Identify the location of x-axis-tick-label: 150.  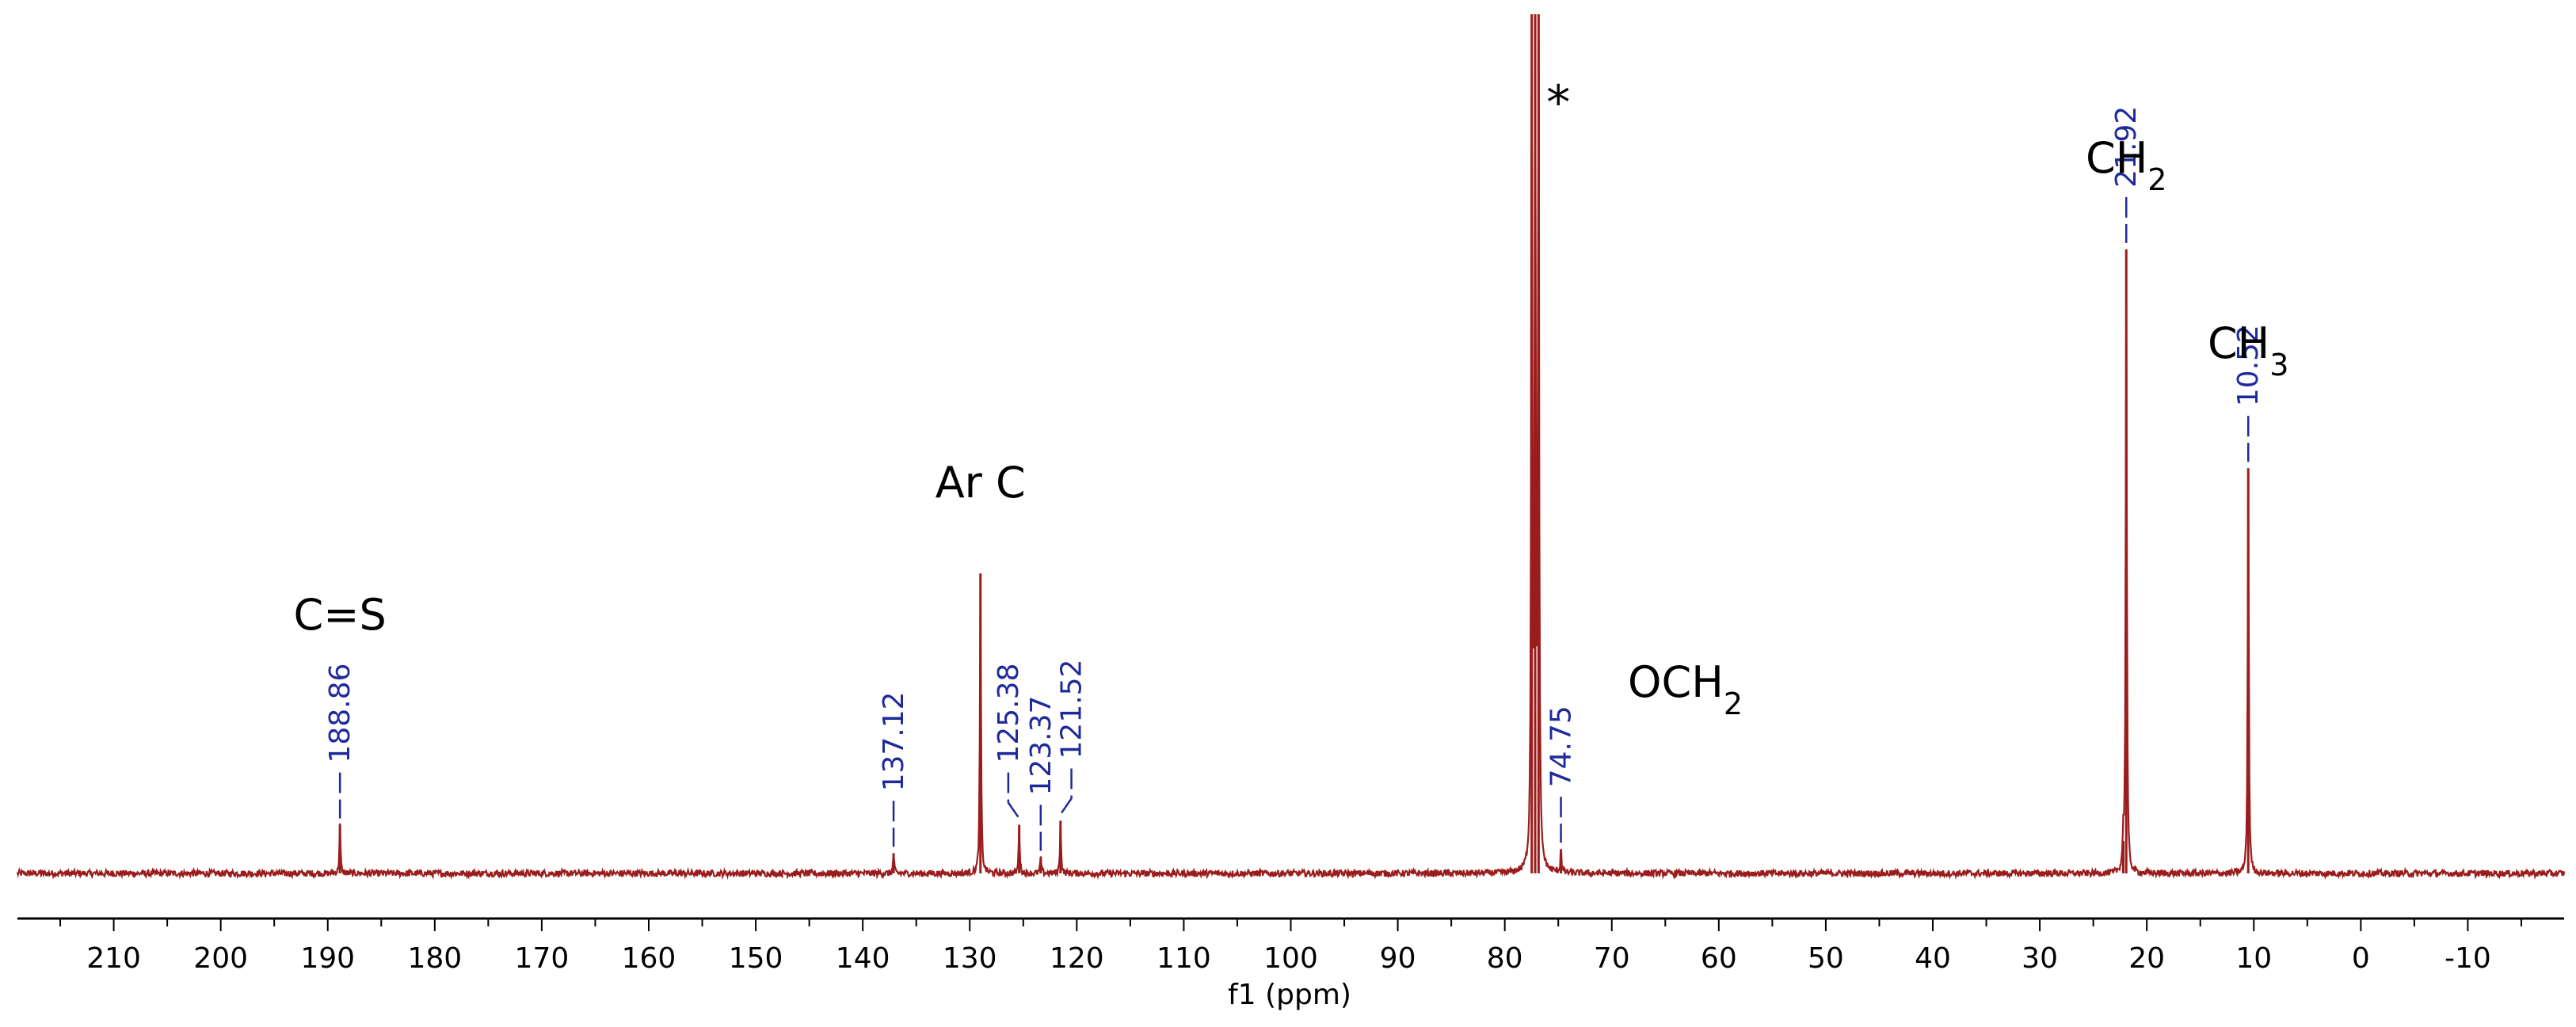
(756, 958).